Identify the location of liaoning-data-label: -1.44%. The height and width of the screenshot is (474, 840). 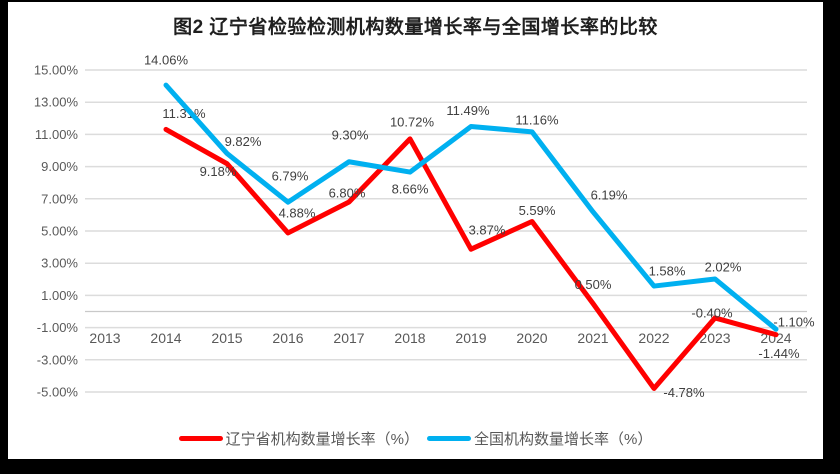
(779, 353).